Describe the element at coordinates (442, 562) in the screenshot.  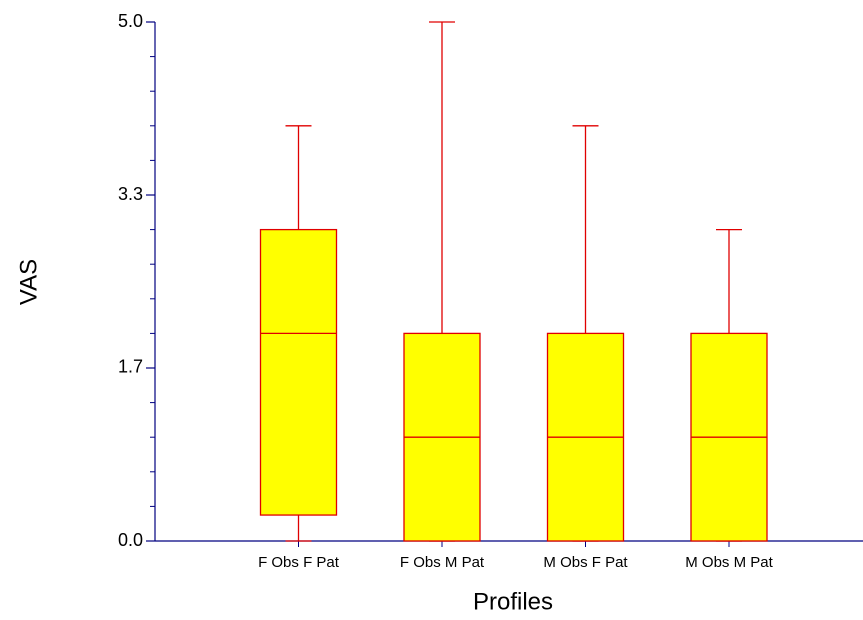
I see `x-tick-label: F Obs M Pat` at that location.